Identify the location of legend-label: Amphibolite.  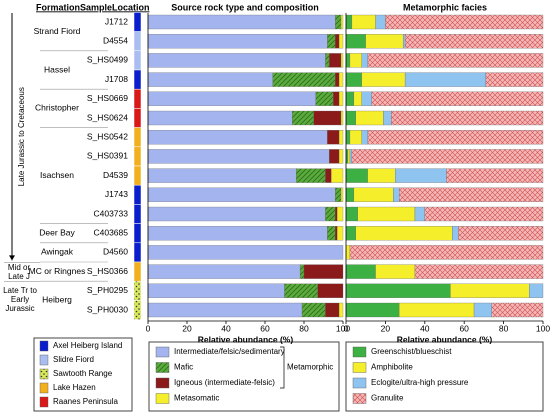
(392, 367).